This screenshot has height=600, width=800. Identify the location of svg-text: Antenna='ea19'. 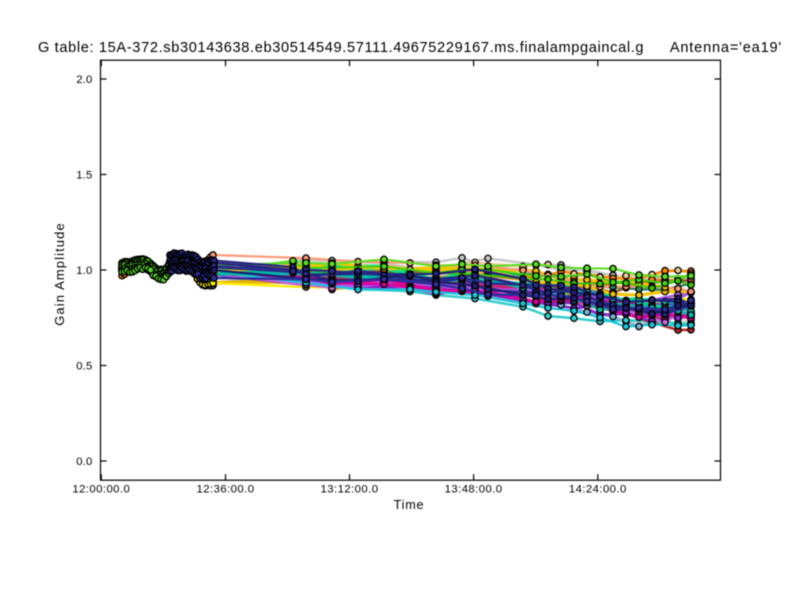
(726, 48).